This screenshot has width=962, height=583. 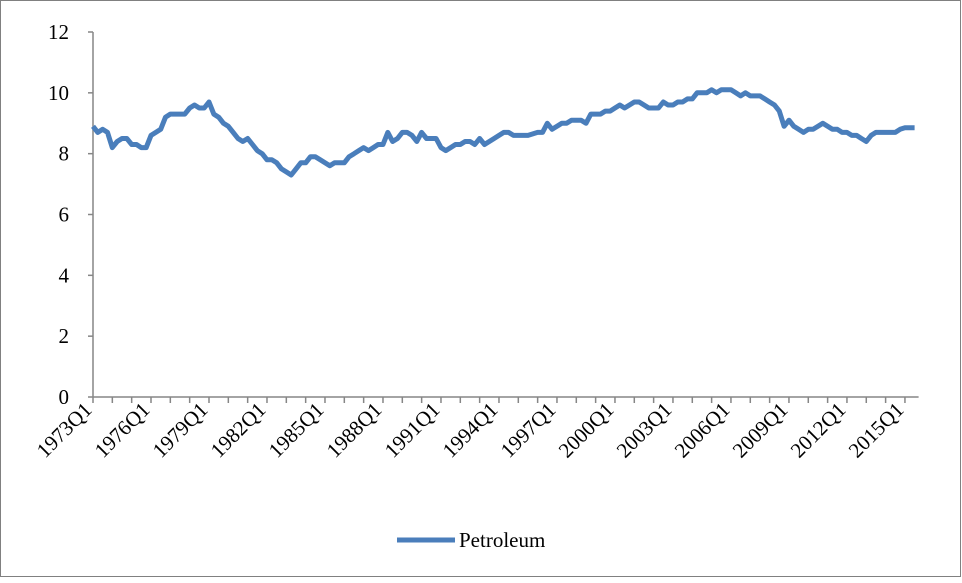 I want to click on legend-label: Petroleum, so click(x=502, y=540).